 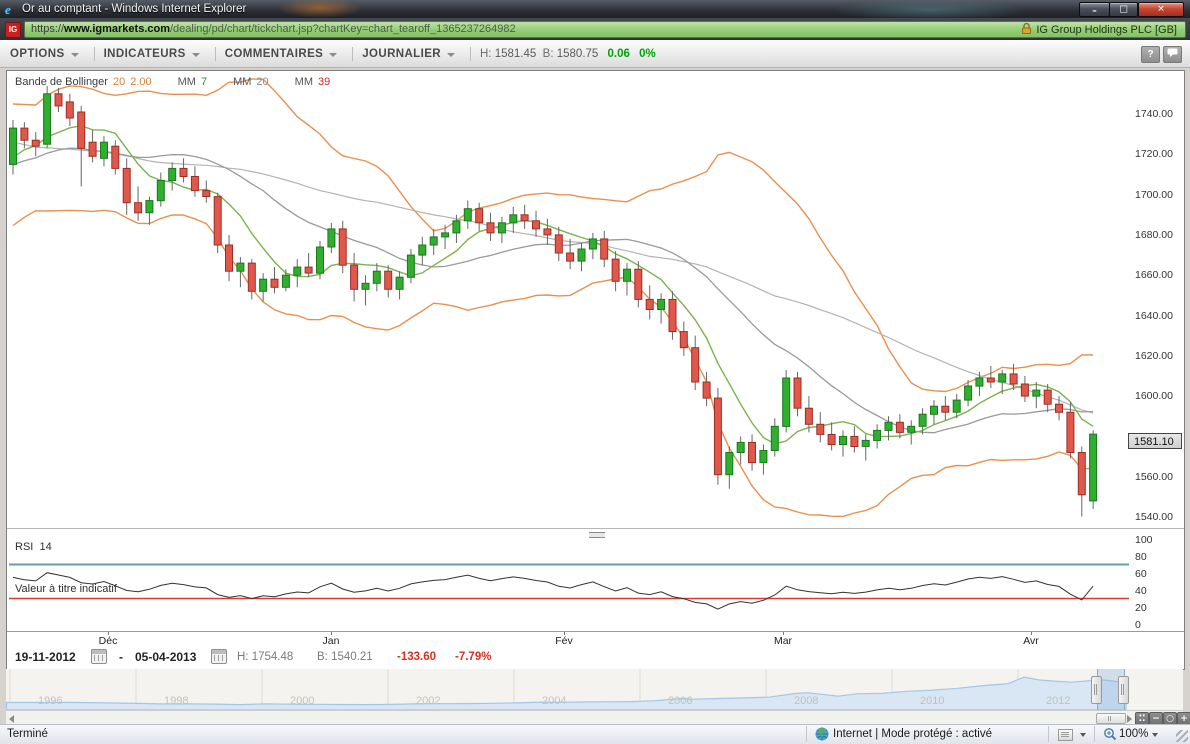 What do you see at coordinates (566, 689) in the screenshot?
I see `navigator-area-chart` at bounding box center [566, 689].